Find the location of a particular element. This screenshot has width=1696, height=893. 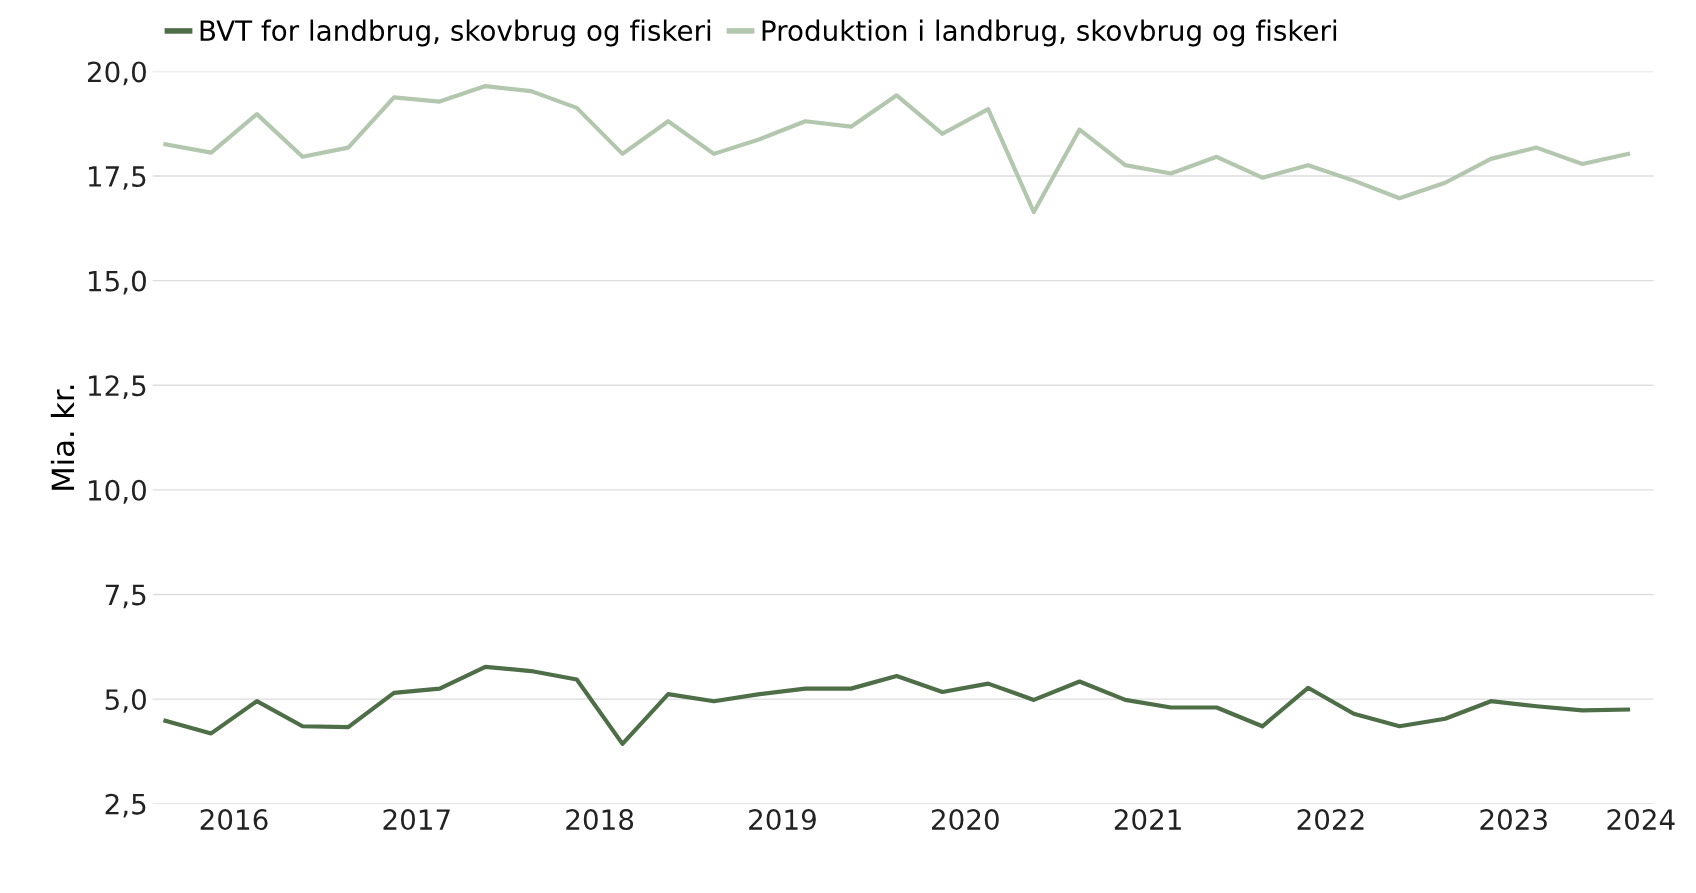

x-tick-label: 2019 is located at coordinates (782, 820).